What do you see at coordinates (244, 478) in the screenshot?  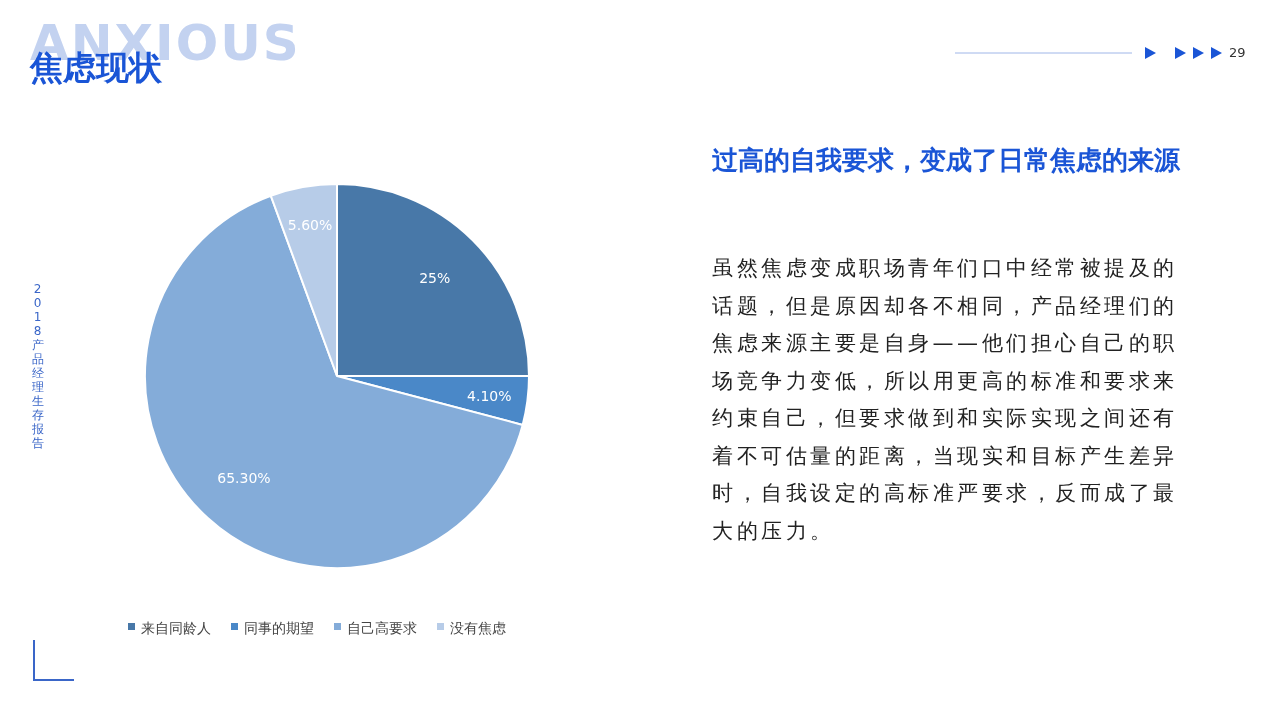 I see `data-label: 65.30%` at bounding box center [244, 478].